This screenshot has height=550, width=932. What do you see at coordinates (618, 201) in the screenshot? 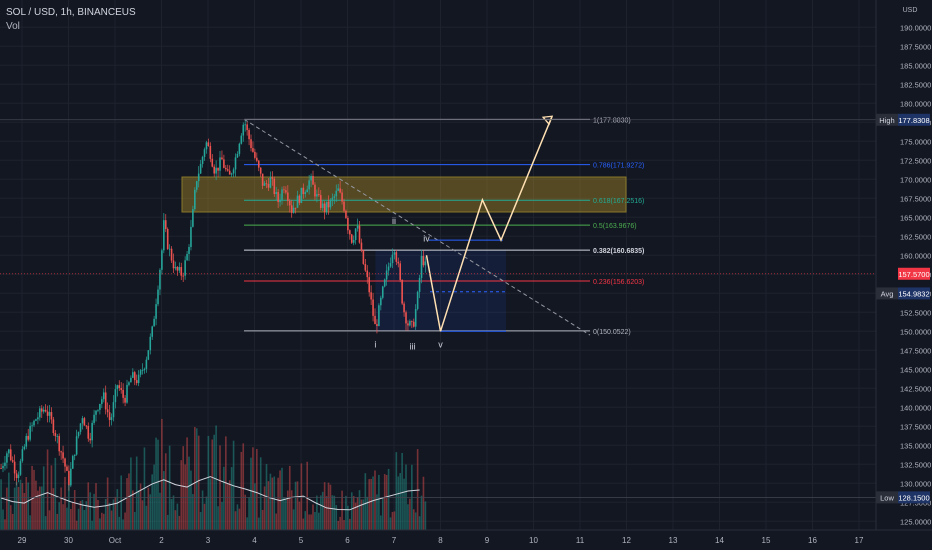
I see `fib-label: 0.618(167.2516)` at bounding box center [618, 201].